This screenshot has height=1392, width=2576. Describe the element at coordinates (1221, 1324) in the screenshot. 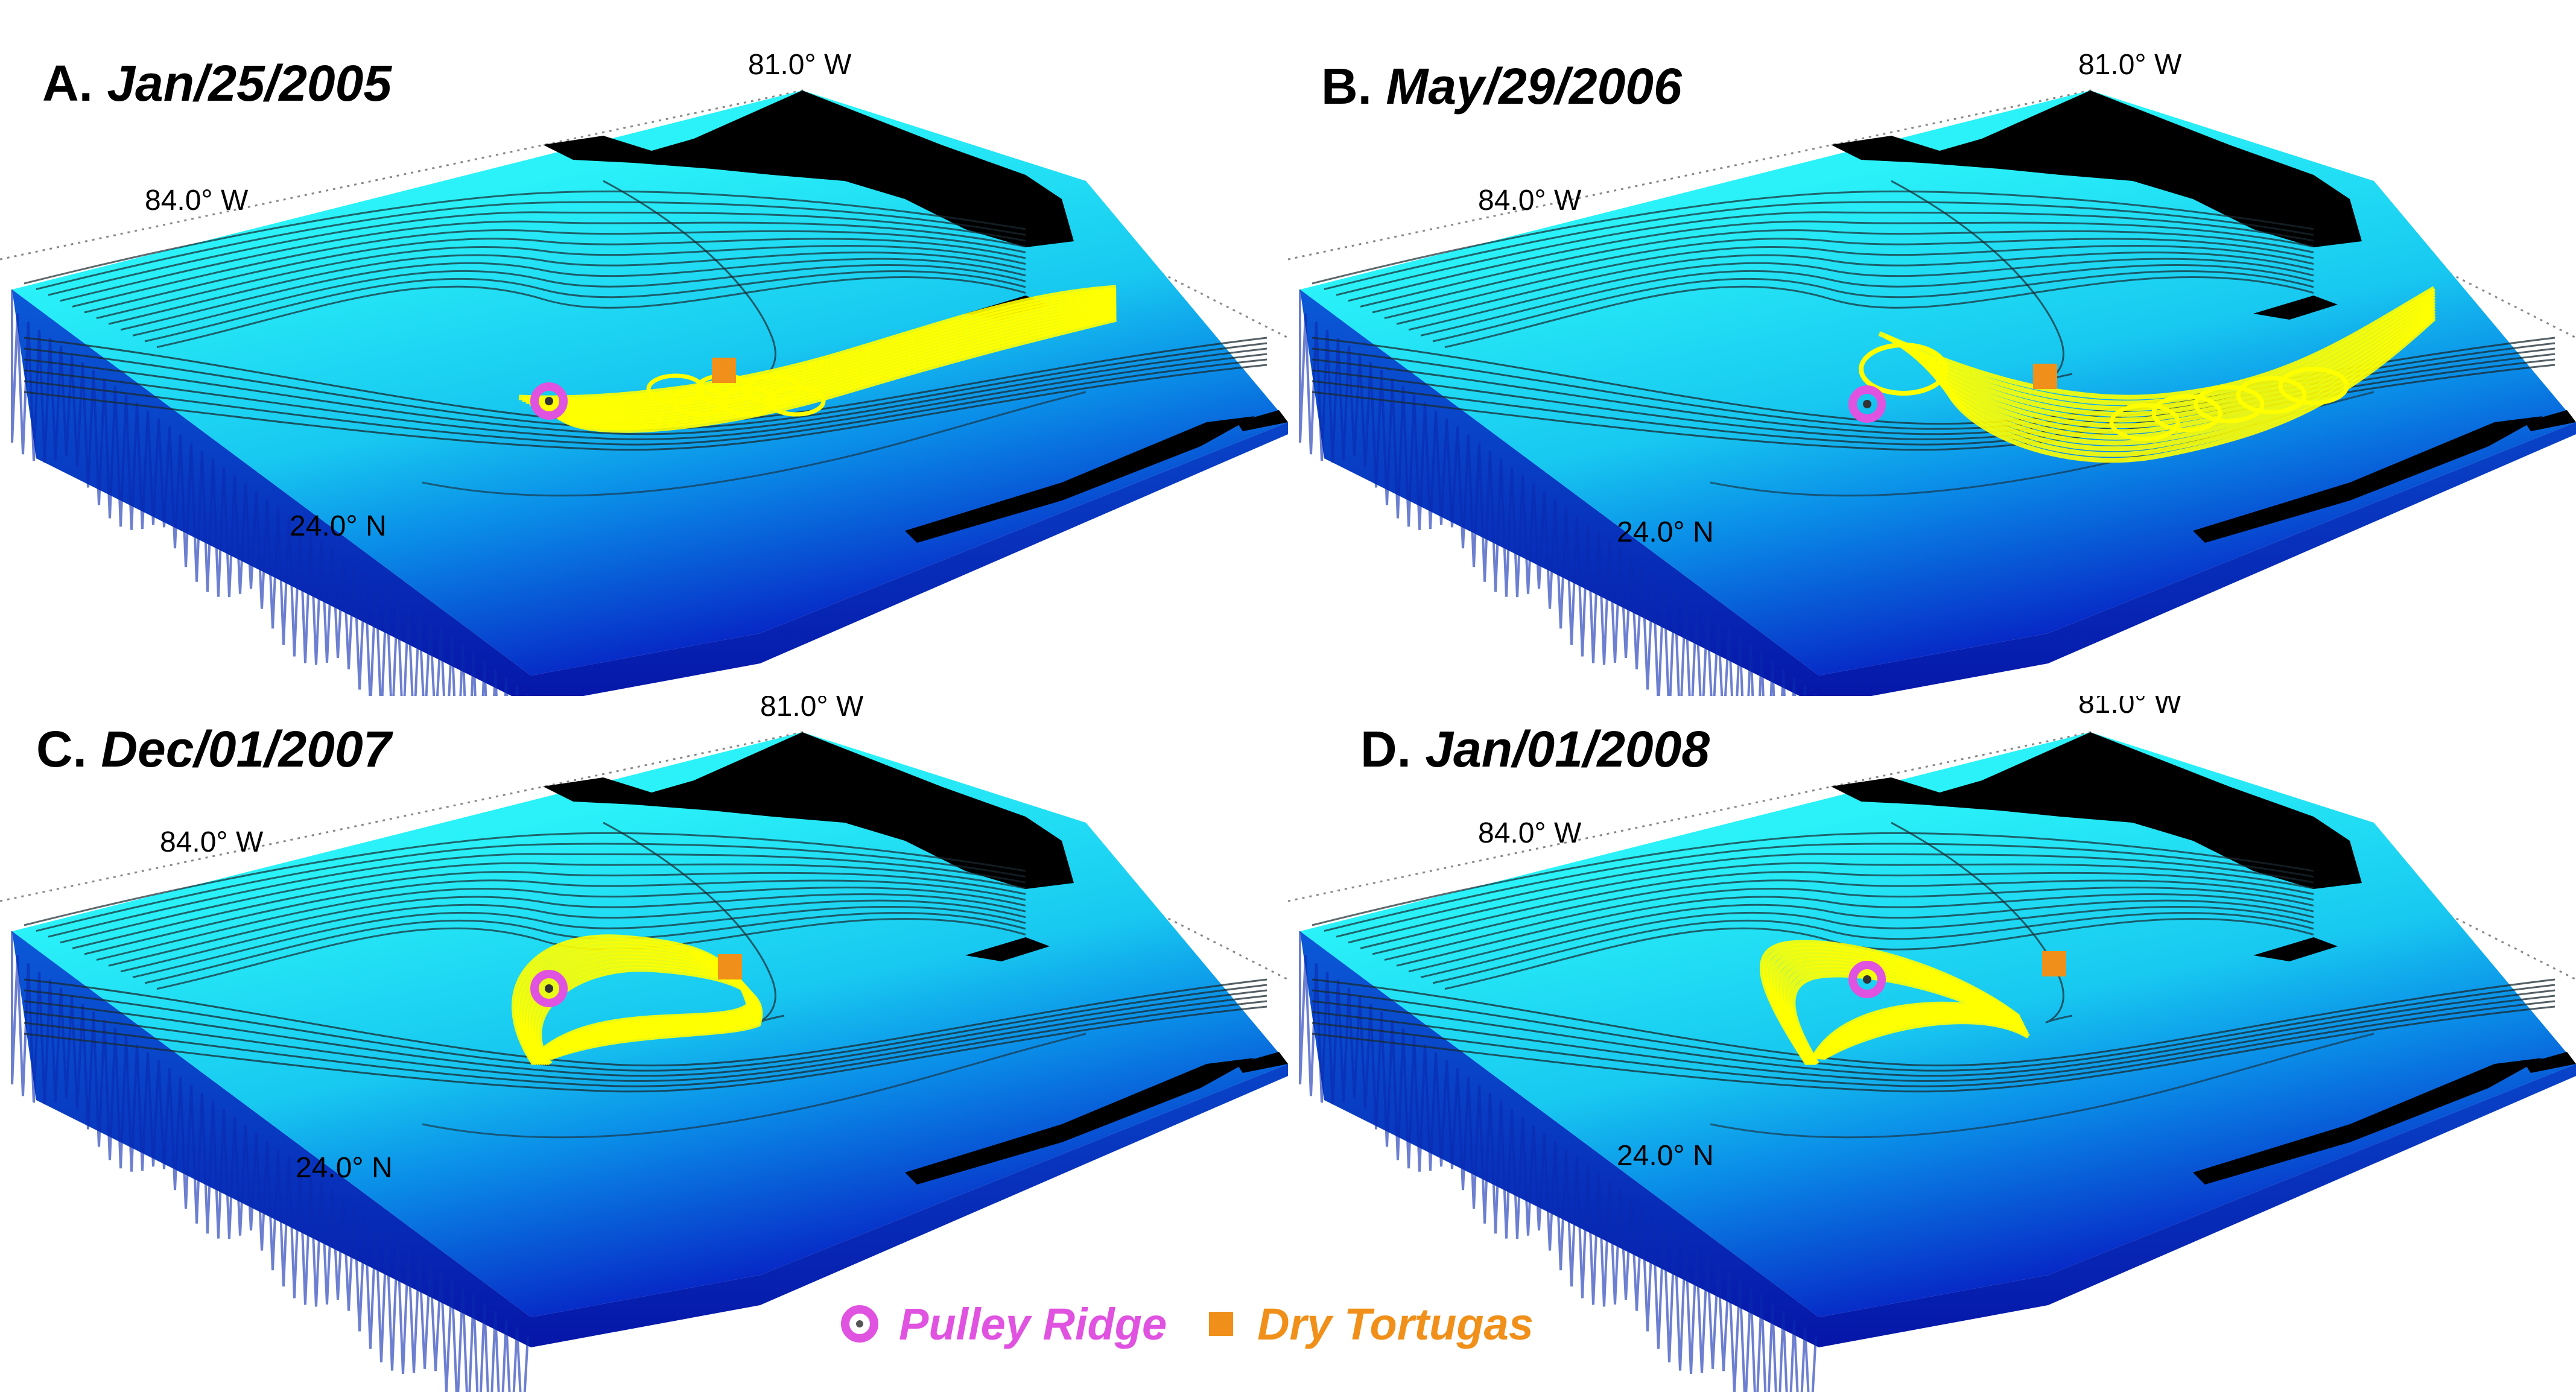

I see `dry-tortugas-marker-icon` at that location.